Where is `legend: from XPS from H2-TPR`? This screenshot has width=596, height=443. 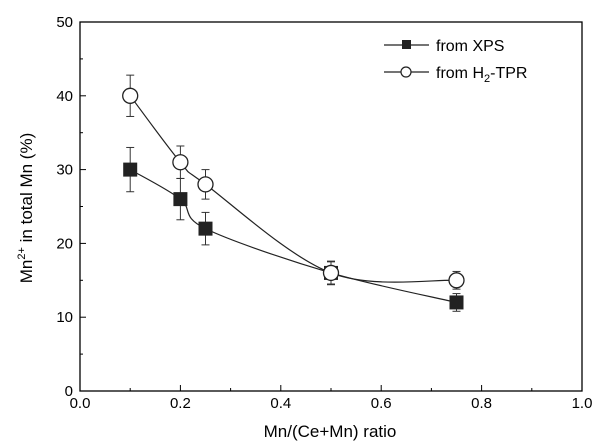
legend: from XPS from H2-TPR is located at coordinates (455, 61).